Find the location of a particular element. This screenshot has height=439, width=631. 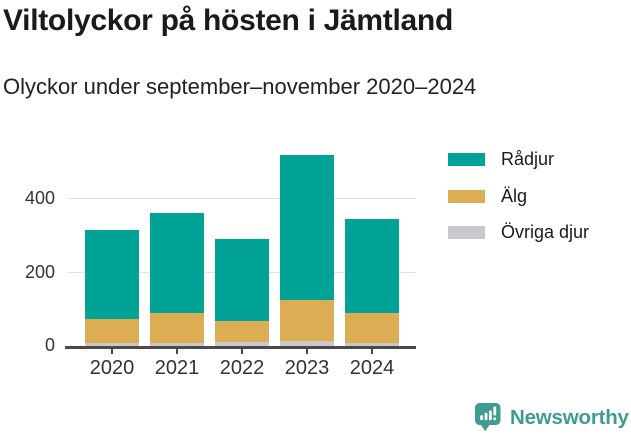

legend-label: Rådjur is located at coordinates (528, 159).